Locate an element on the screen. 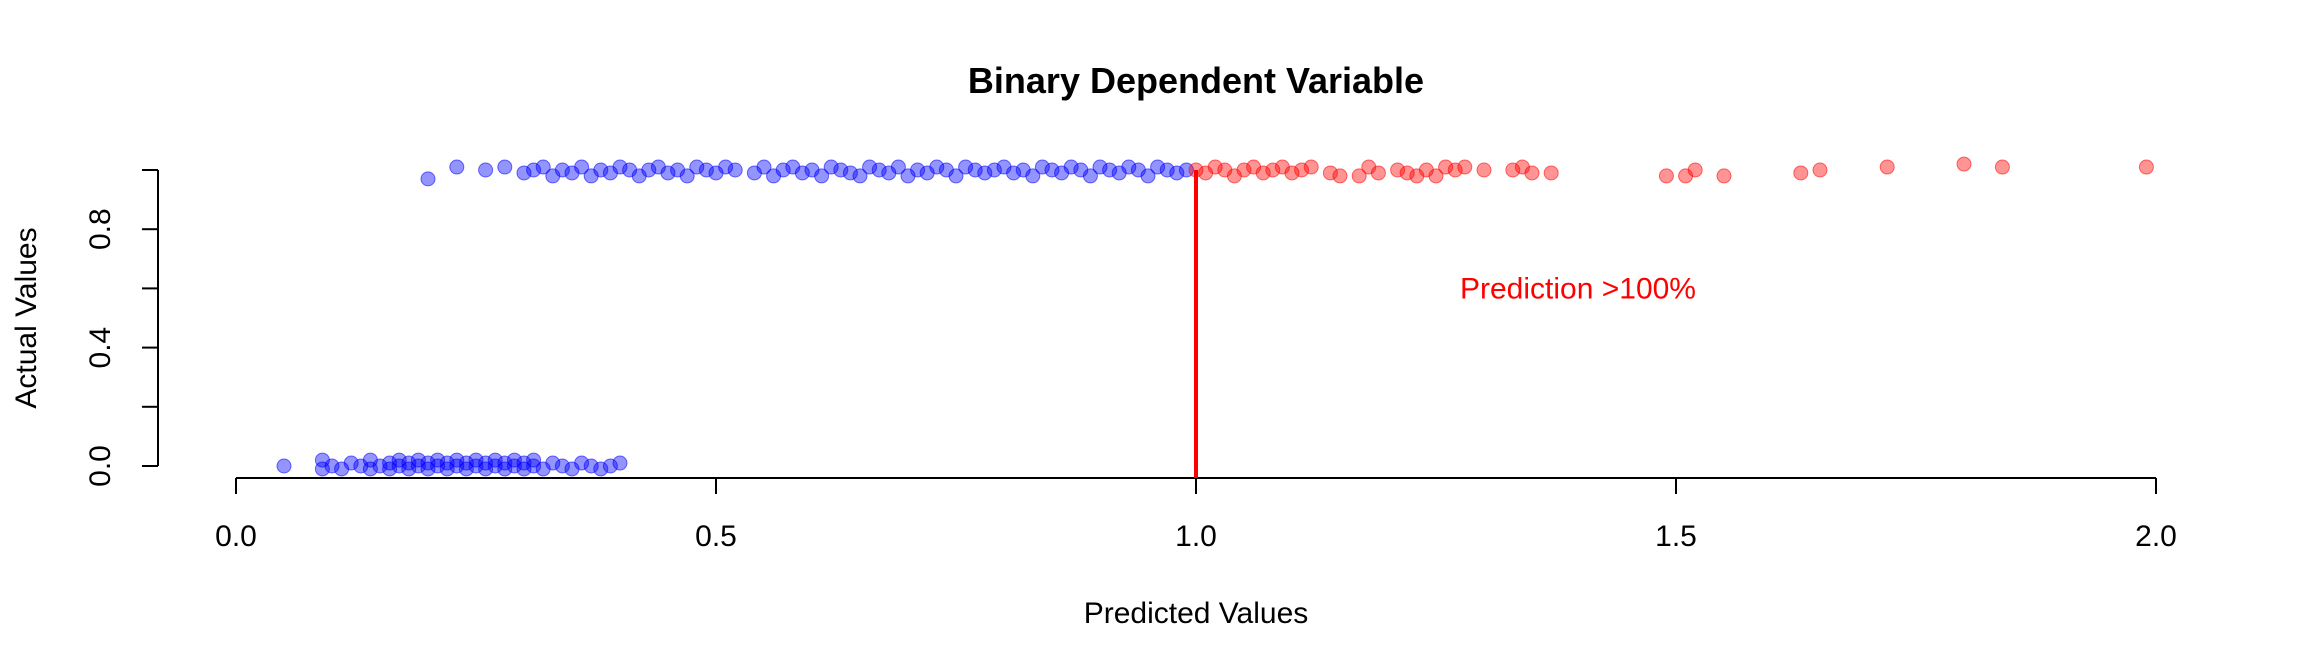 The width and height of the screenshot is (2304, 672). chart-title: Binary Dependent Variable is located at coordinates (1196, 80).